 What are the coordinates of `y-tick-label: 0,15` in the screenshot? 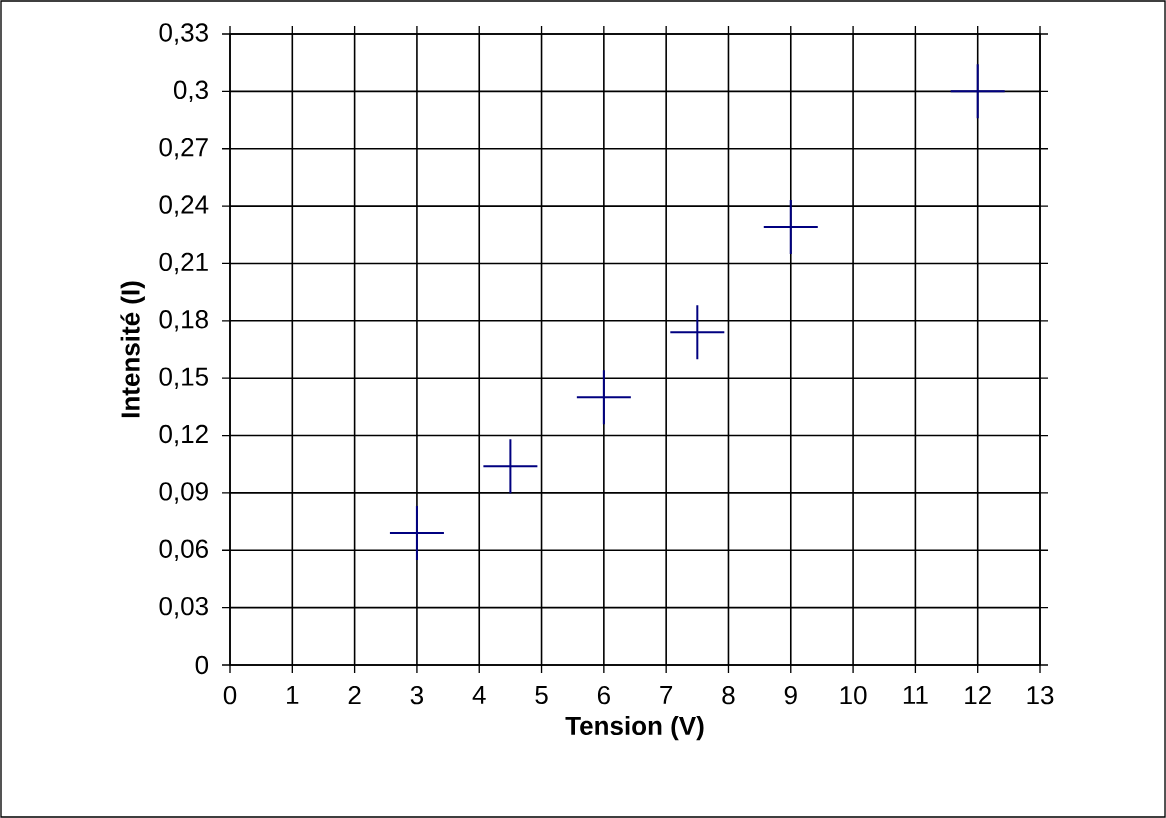 It's located at (183, 378).